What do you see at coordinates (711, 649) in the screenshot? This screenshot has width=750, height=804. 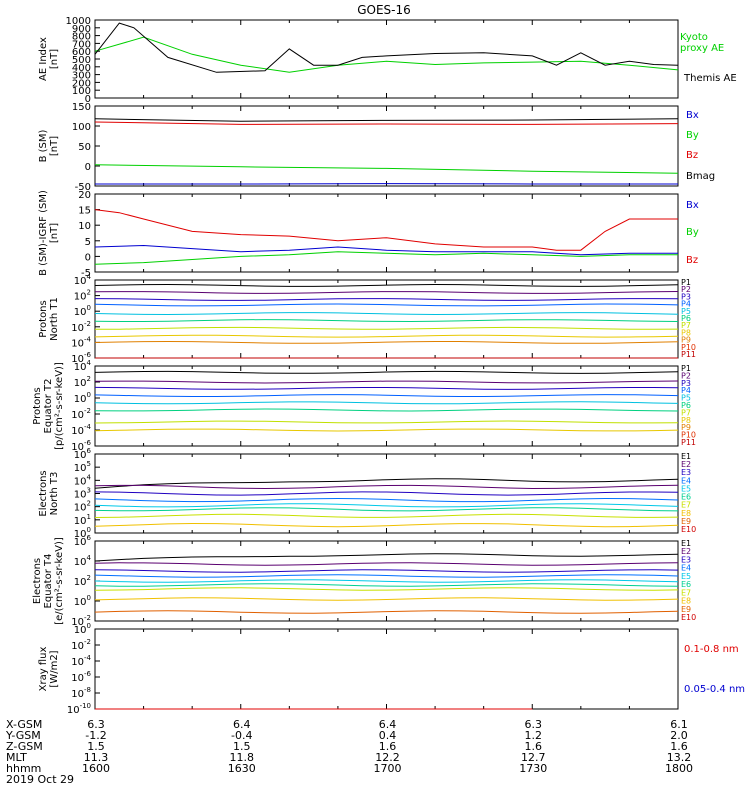 I see `legend-xray-0: 0.1-0.8 nm` at bounding box center [711, 649].